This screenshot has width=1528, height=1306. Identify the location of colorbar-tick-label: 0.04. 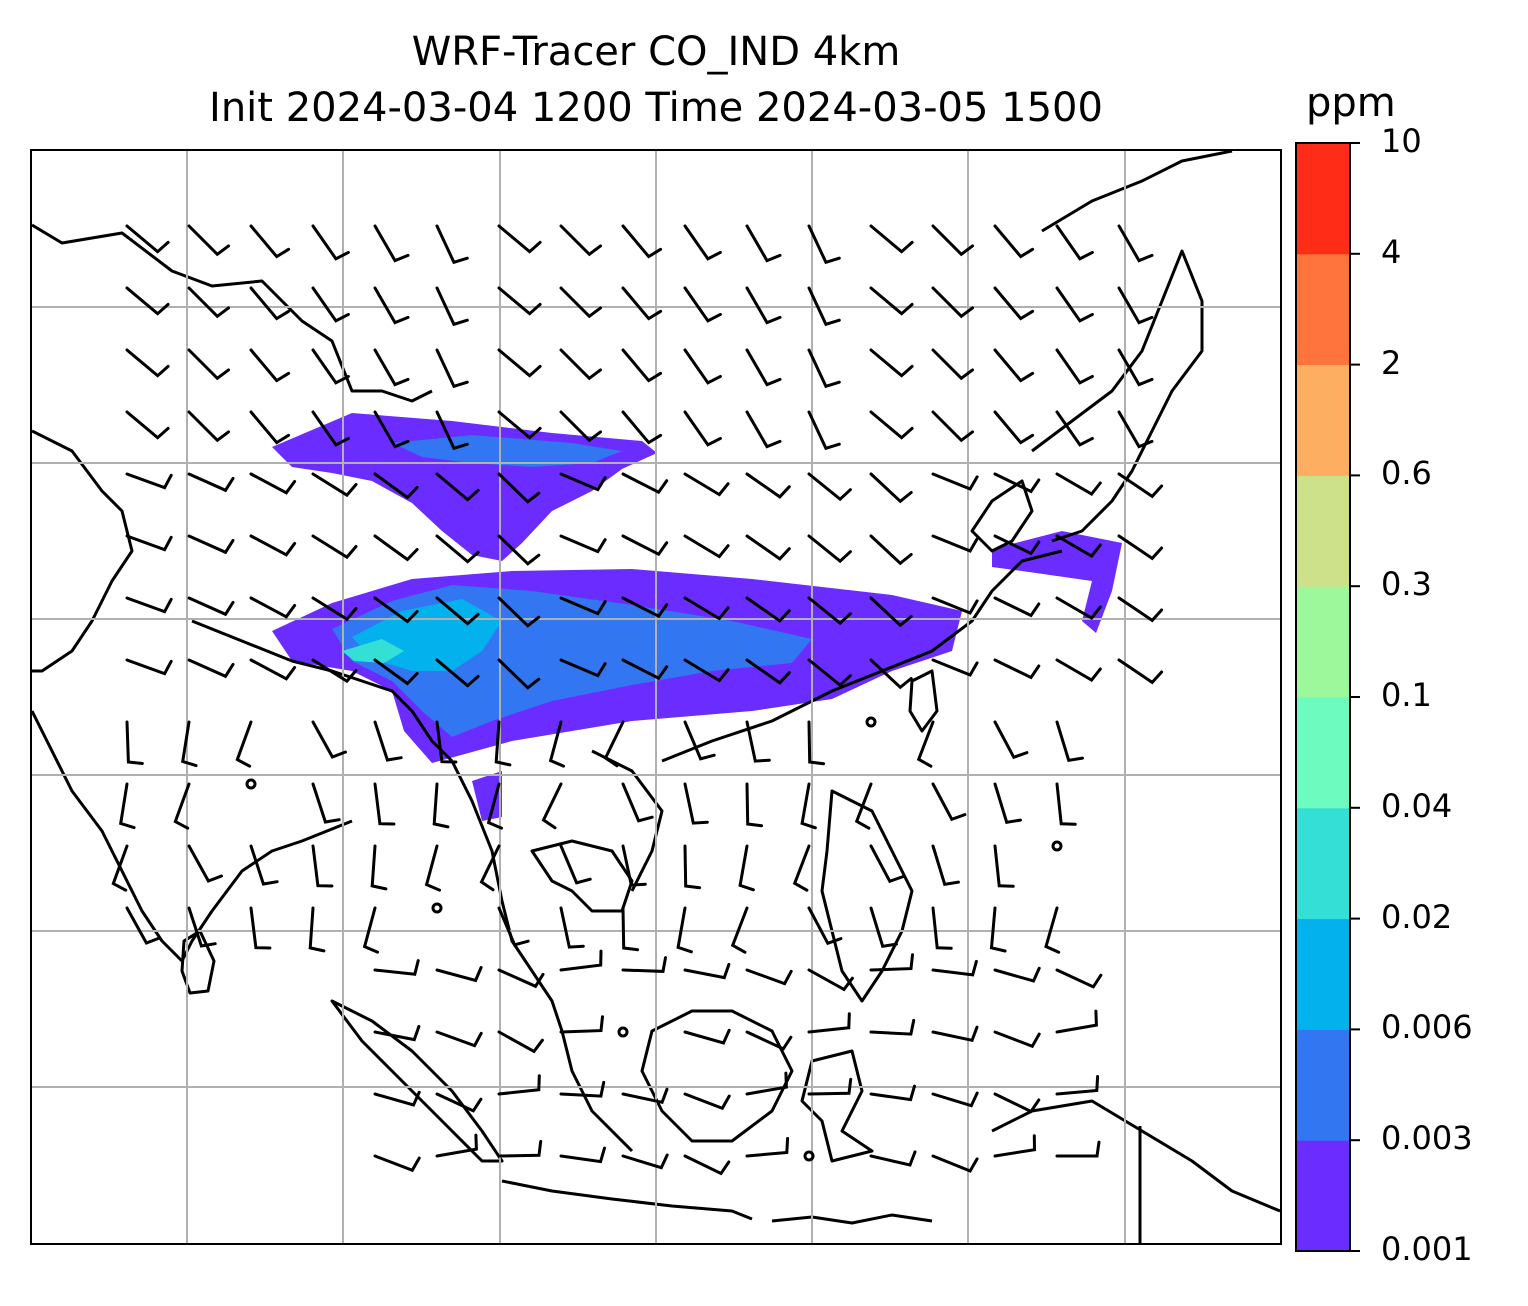
(1417, 805).